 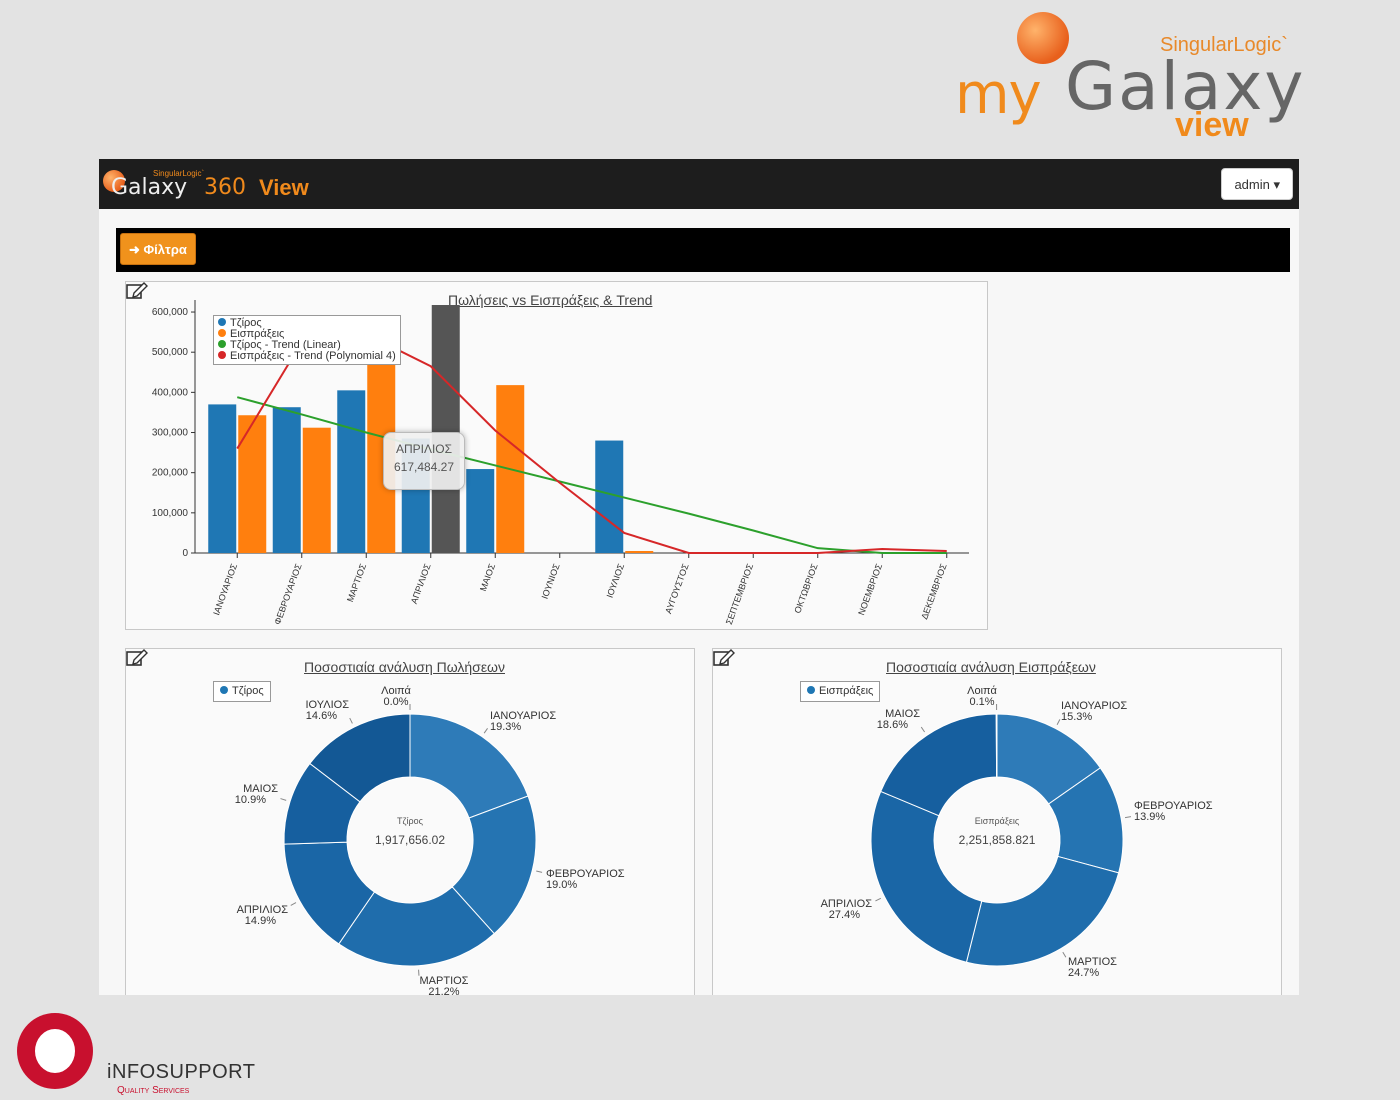 What do you see at coordinates (225, 187) in the screenshot?
I see `navbar-logo-360: 360` at bounding box center [225, 187].